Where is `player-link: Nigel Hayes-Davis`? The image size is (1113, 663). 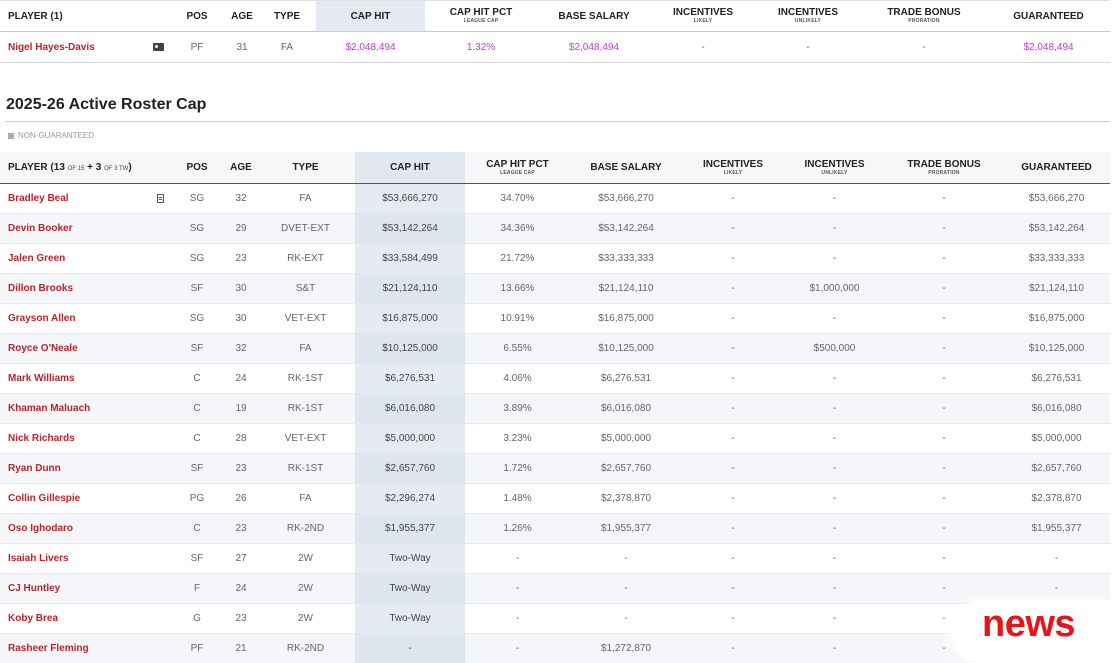 player-link: Nigel Hayes-Davis is located at coordinates (51, 47).